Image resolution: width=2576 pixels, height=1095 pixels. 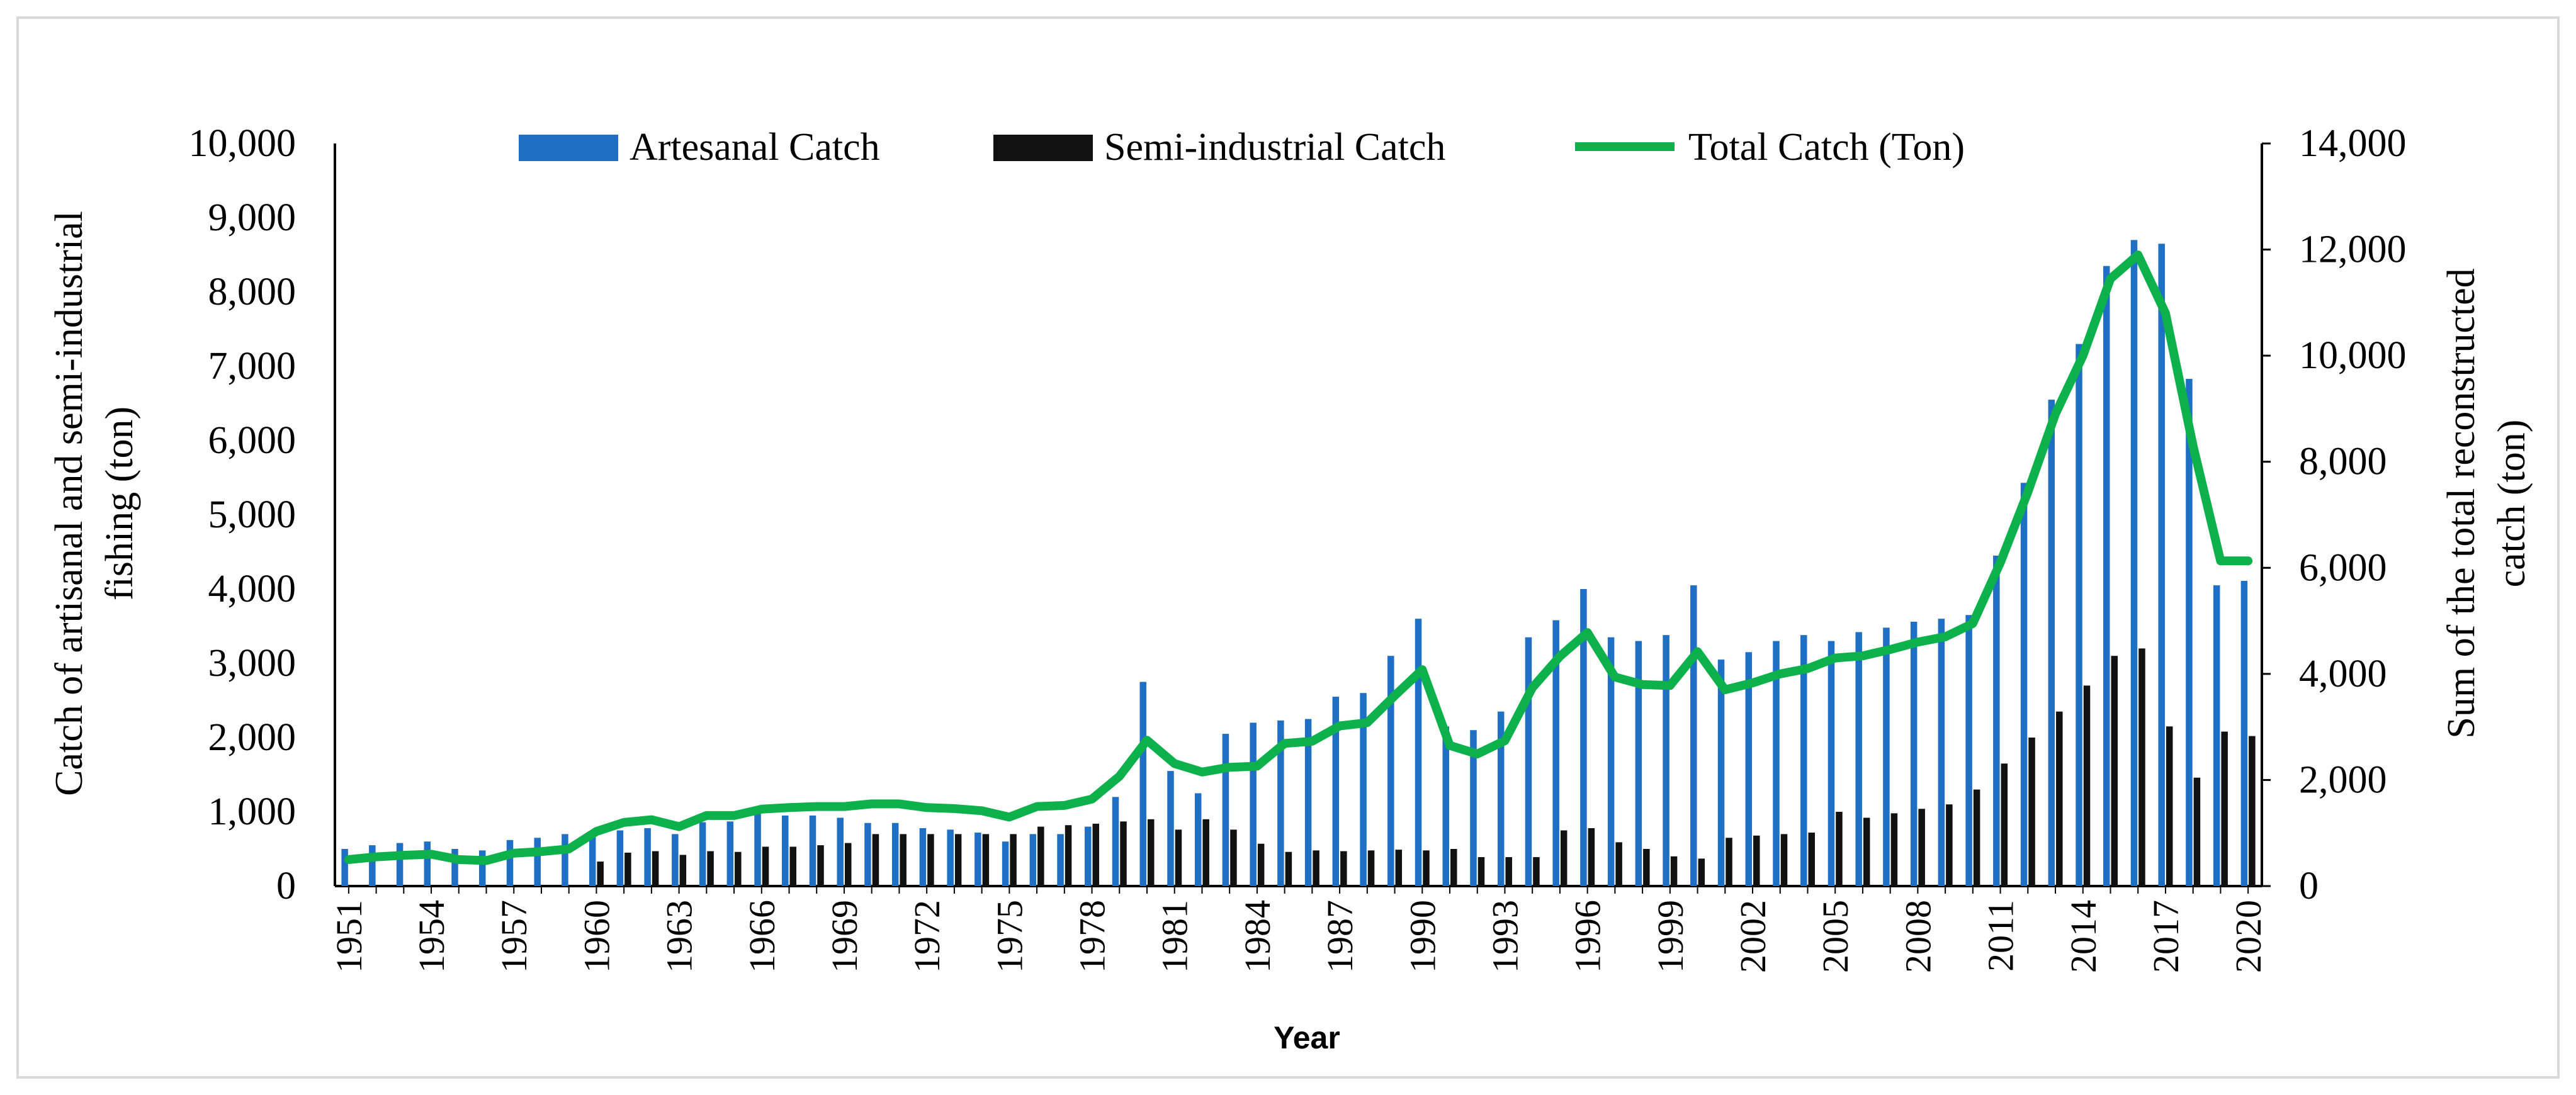 What do you see at coordinates (286, 886) in the screenshot?
I see `y-tick-label-left: 0` at bounding box center [286, 886].